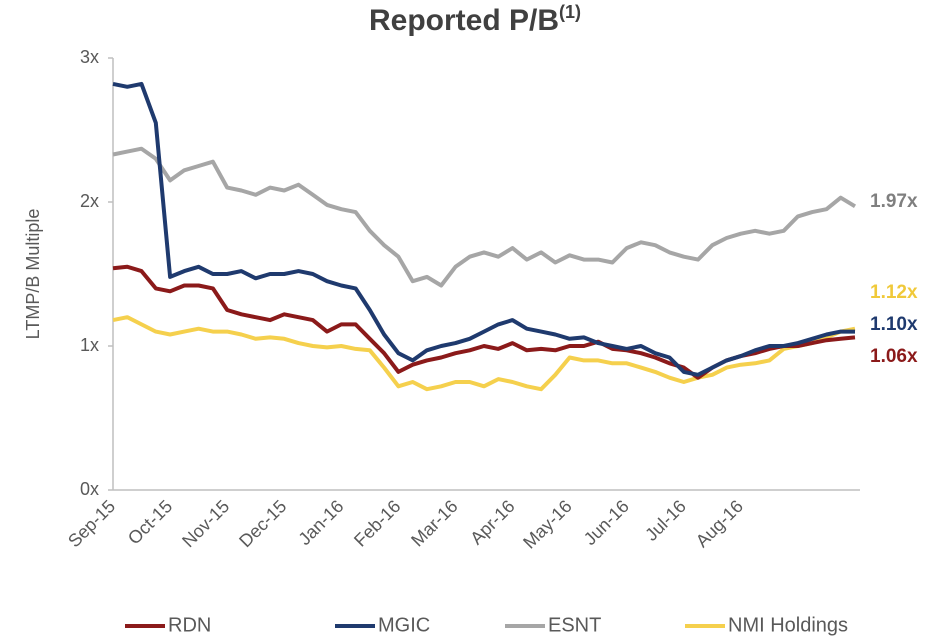  I want to click on chart-title: Reported P/B(1), so click(475, 19).